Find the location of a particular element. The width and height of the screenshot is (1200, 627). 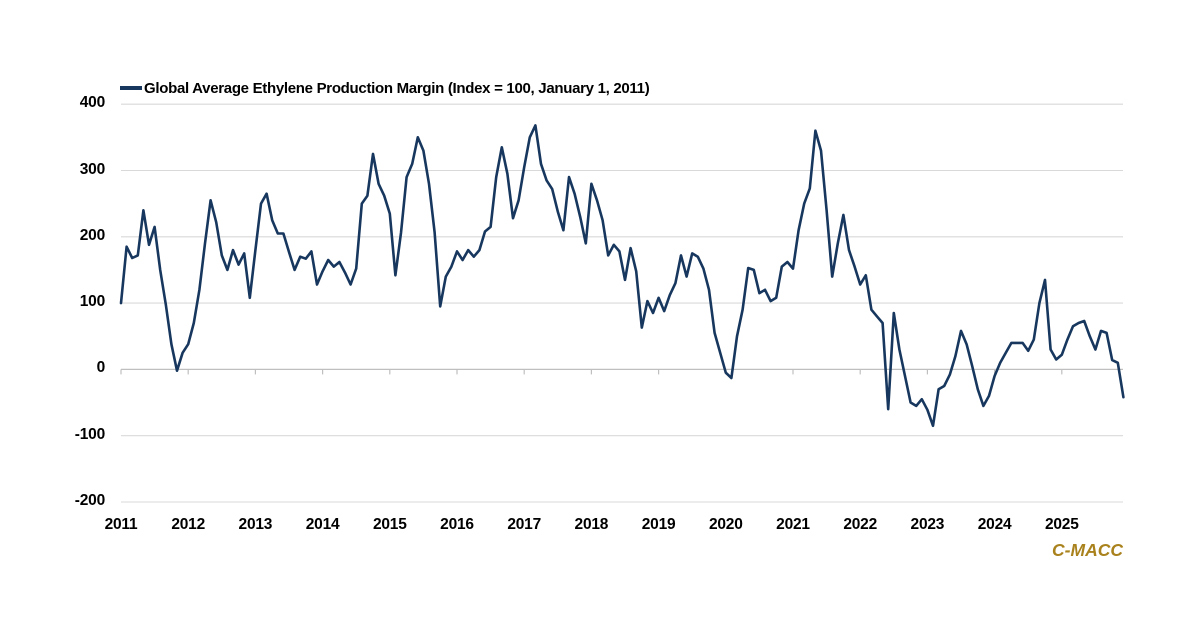

x-axis-label: 2025 is located at coordinates (1061, 524).